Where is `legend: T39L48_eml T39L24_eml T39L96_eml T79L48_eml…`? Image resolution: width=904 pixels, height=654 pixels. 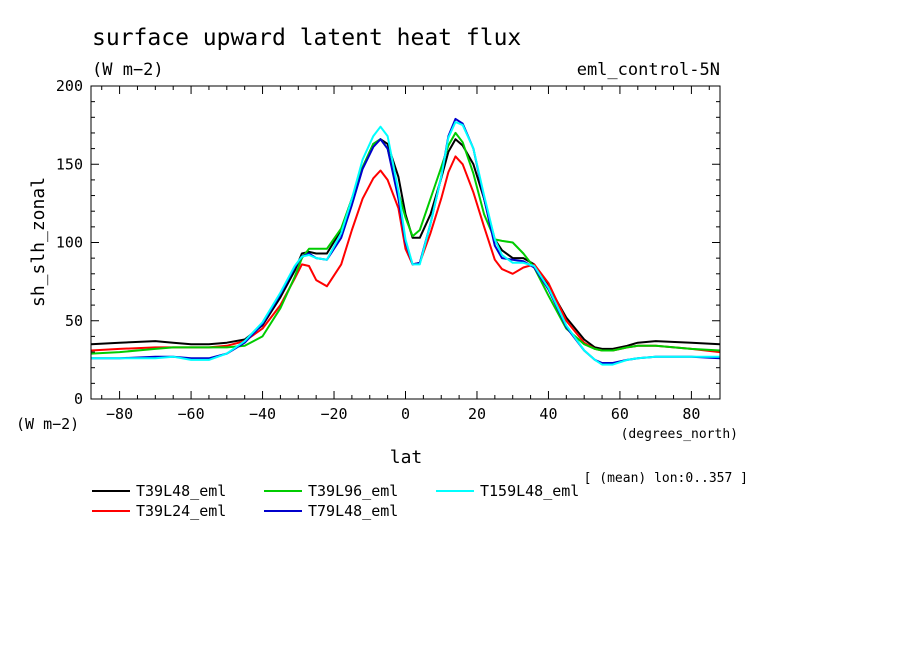 legend: T39L48_eml T39L24_eml T39L96_eml T79L48_eml… is located at coordinates (335, 501).